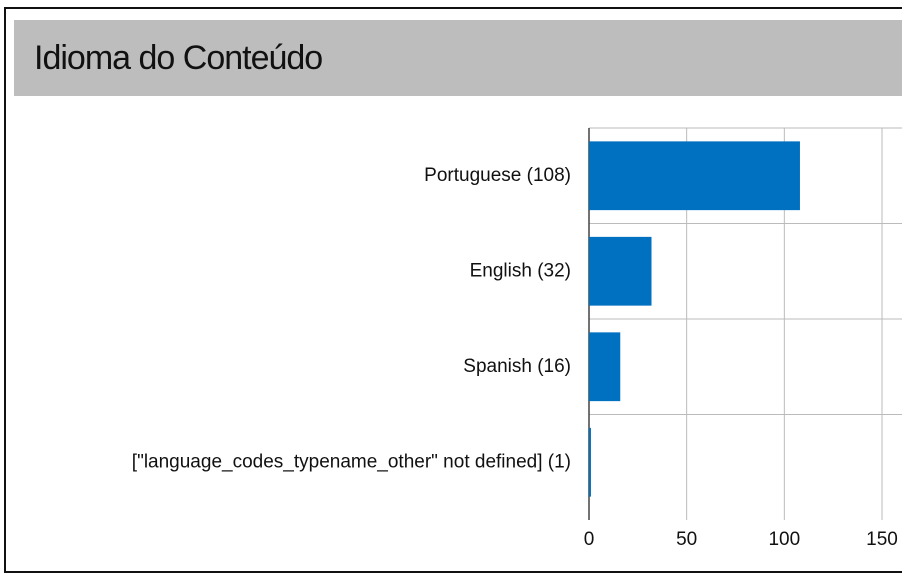 The width and height of the screenshot is (902, 575). Describe the element at coordinates (497, 175) in the screenshot. I see `y-tick-label: Portuguese (108)` at that location.